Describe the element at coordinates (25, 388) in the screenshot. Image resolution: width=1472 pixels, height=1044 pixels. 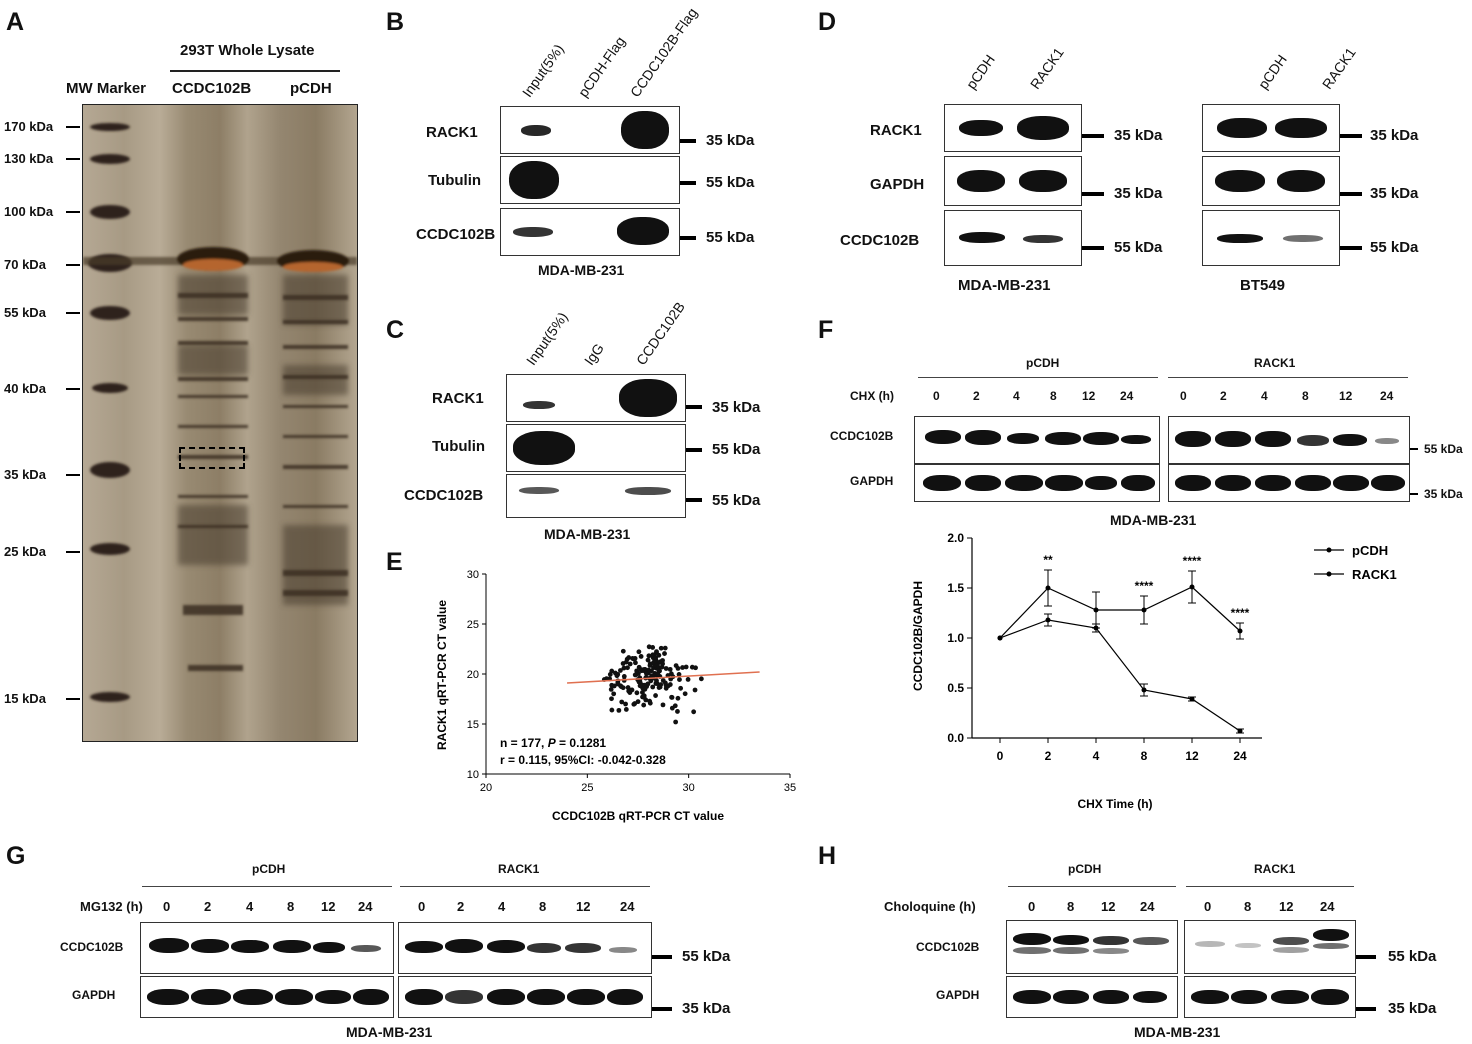
I see `marker-40: 40 kDa` at that location.